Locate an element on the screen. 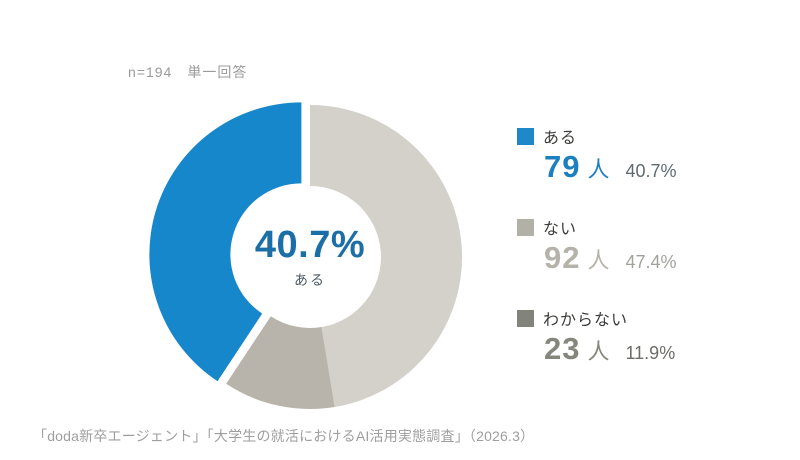  legend-head: わからない is located at coordinates (597, 318).